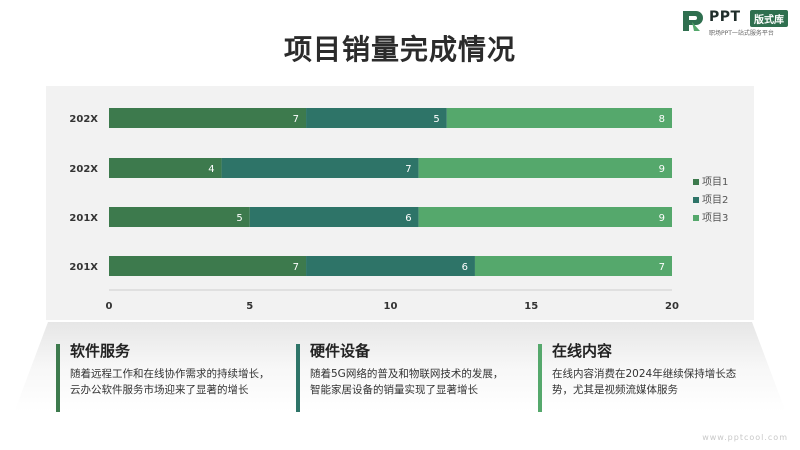 This screenshot has height=450, width=800. What do you see at coordinates (693, 21) in the screenshot?
I see `ppt-logo-icon` at bounding box center [693, 21].